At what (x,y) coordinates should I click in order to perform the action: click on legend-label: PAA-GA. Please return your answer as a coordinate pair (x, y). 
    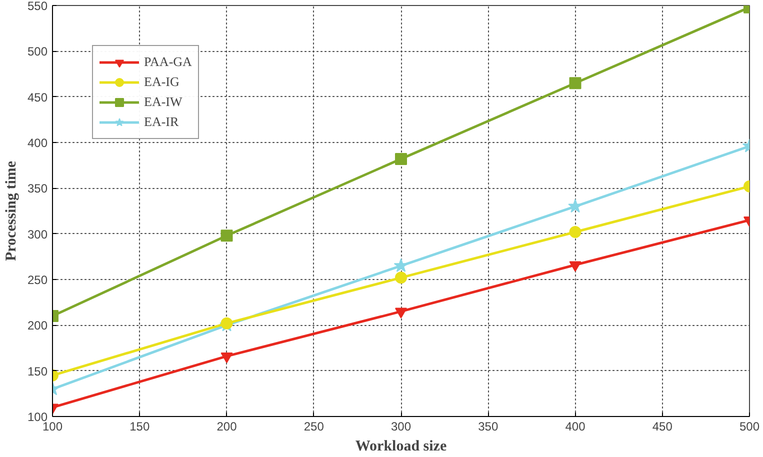
    Looking at the image, I should click on (168, 62).